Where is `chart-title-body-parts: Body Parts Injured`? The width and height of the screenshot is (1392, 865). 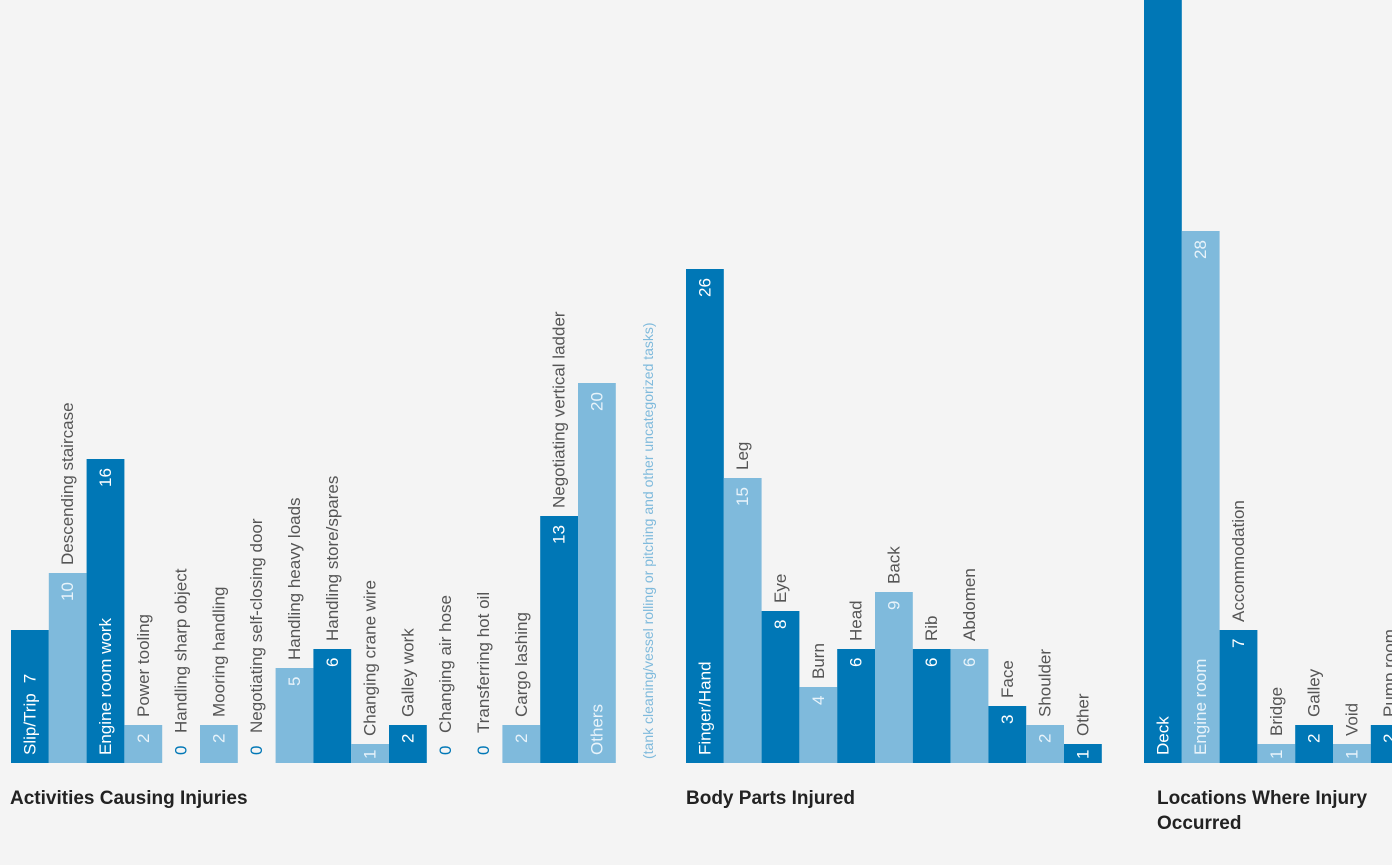
chart-title-body-parts: Body Parts Injured is located at coordinates (770, 798).